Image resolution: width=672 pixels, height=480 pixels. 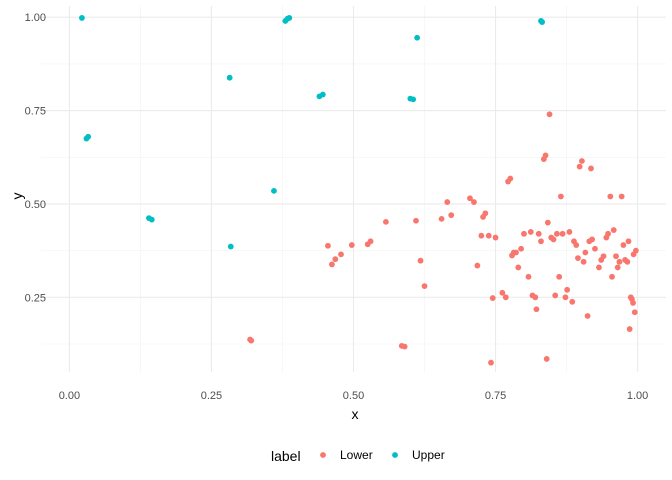 I want to click on x-tick-label: 0.50, so click(x=353, y=396).